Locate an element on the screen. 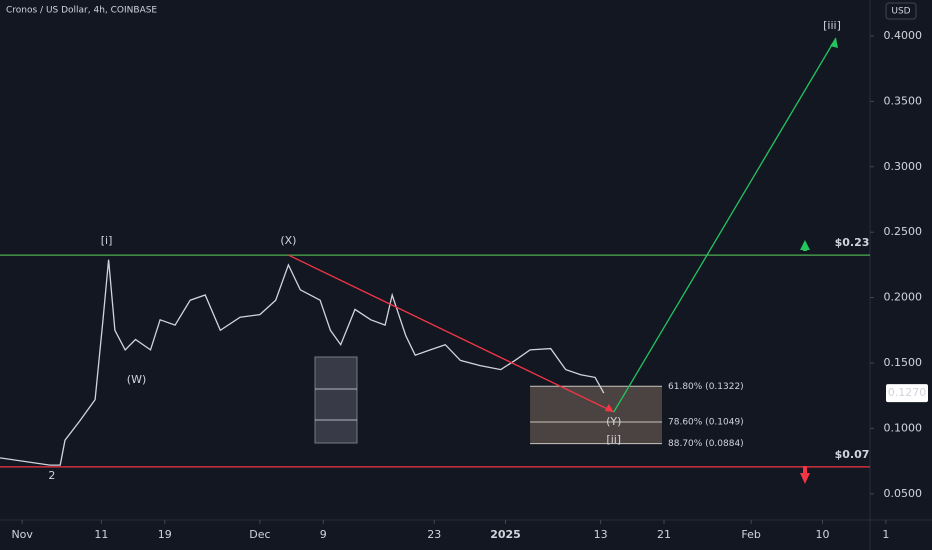  x-tick-label: Dec is located at coordinates (259, 534).